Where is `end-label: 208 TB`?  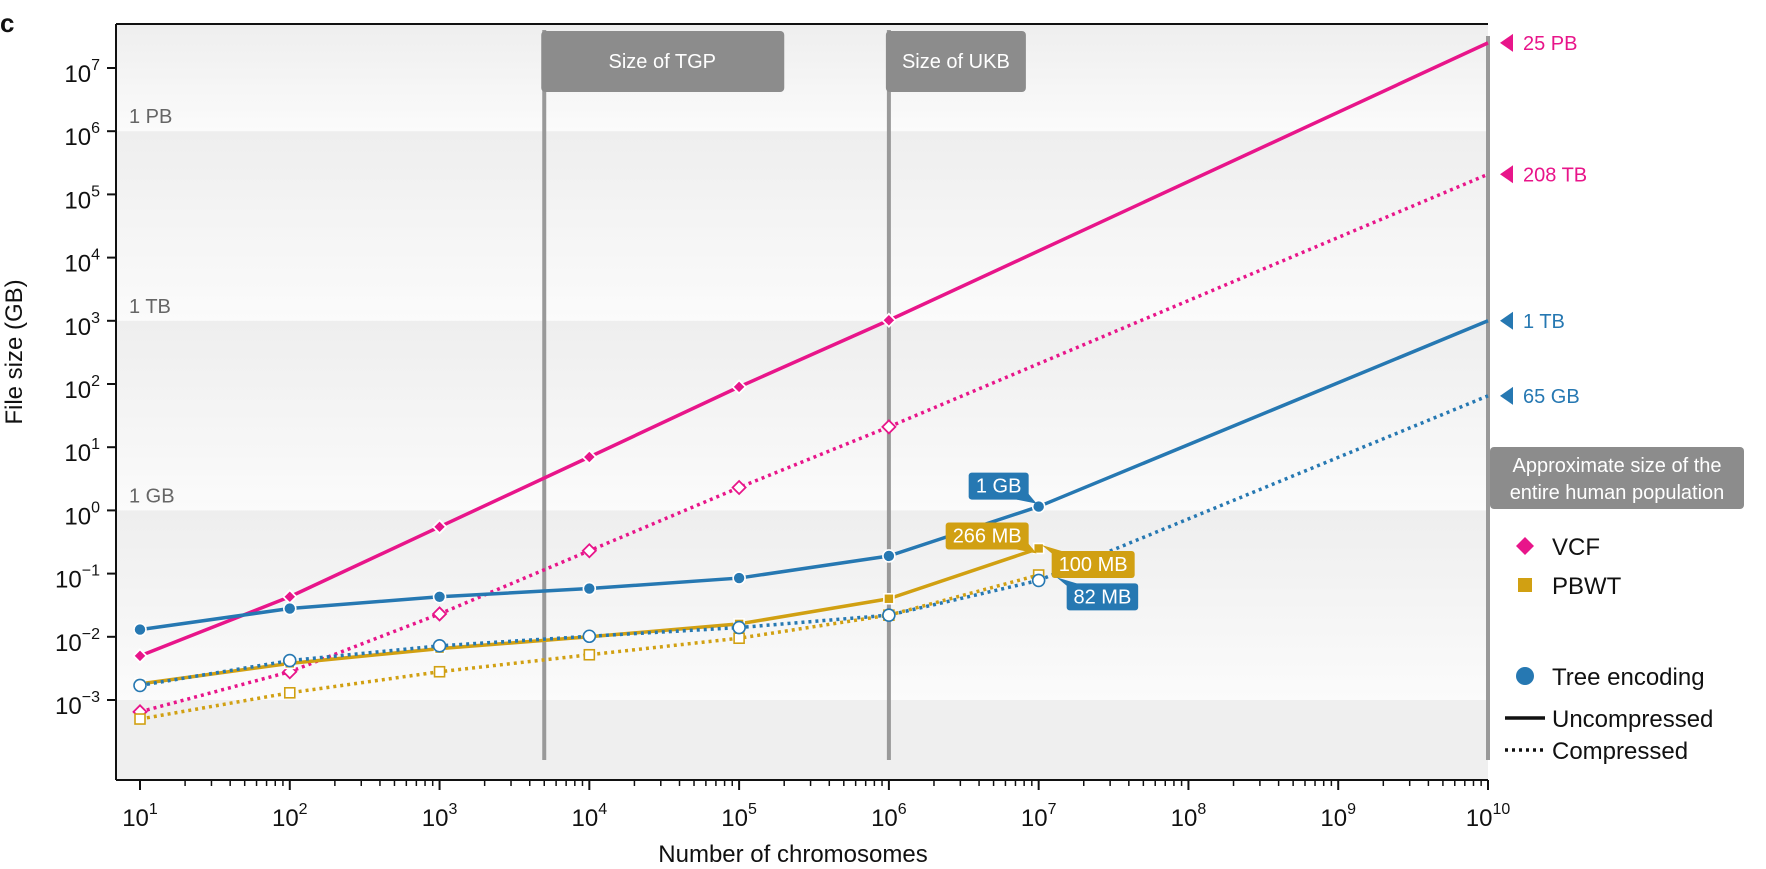 end-label: 208 TB is located at coordinates (1555, 175).